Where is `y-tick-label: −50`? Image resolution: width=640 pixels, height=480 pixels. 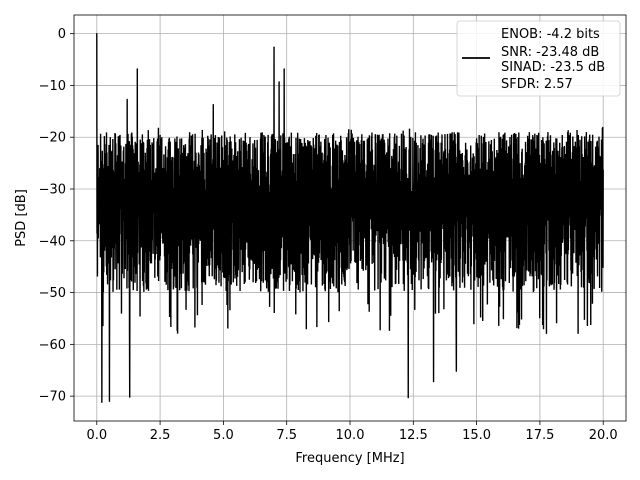 y-tick-label: −50 is located at coordinates (52, 293).